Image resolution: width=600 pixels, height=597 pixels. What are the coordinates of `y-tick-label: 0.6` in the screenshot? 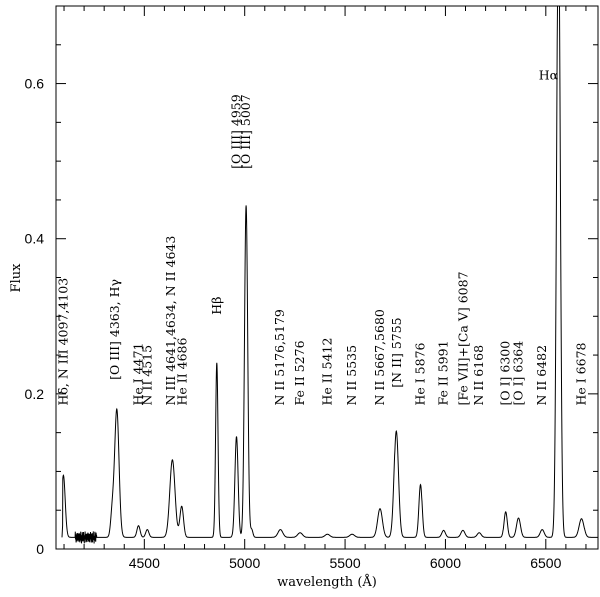 It's located at (35, 84).